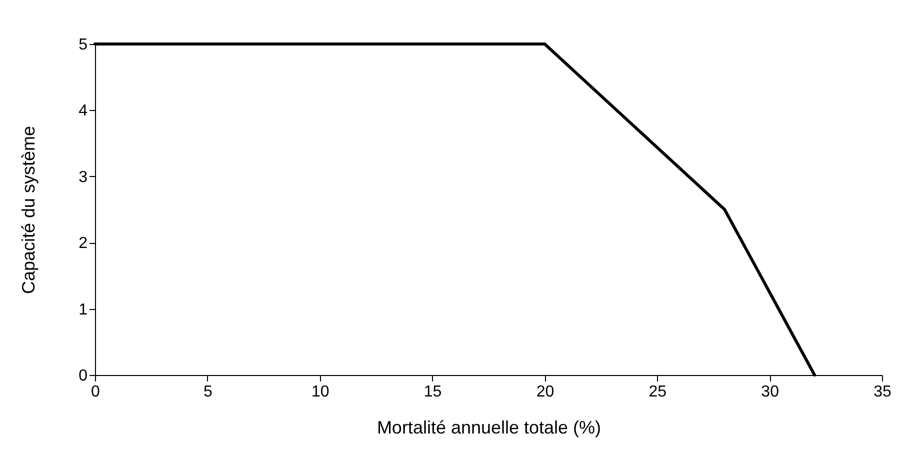  Describe the element at coordinates (770, 392) in the screenshot. I see `x-tick-label: 30` at that location.